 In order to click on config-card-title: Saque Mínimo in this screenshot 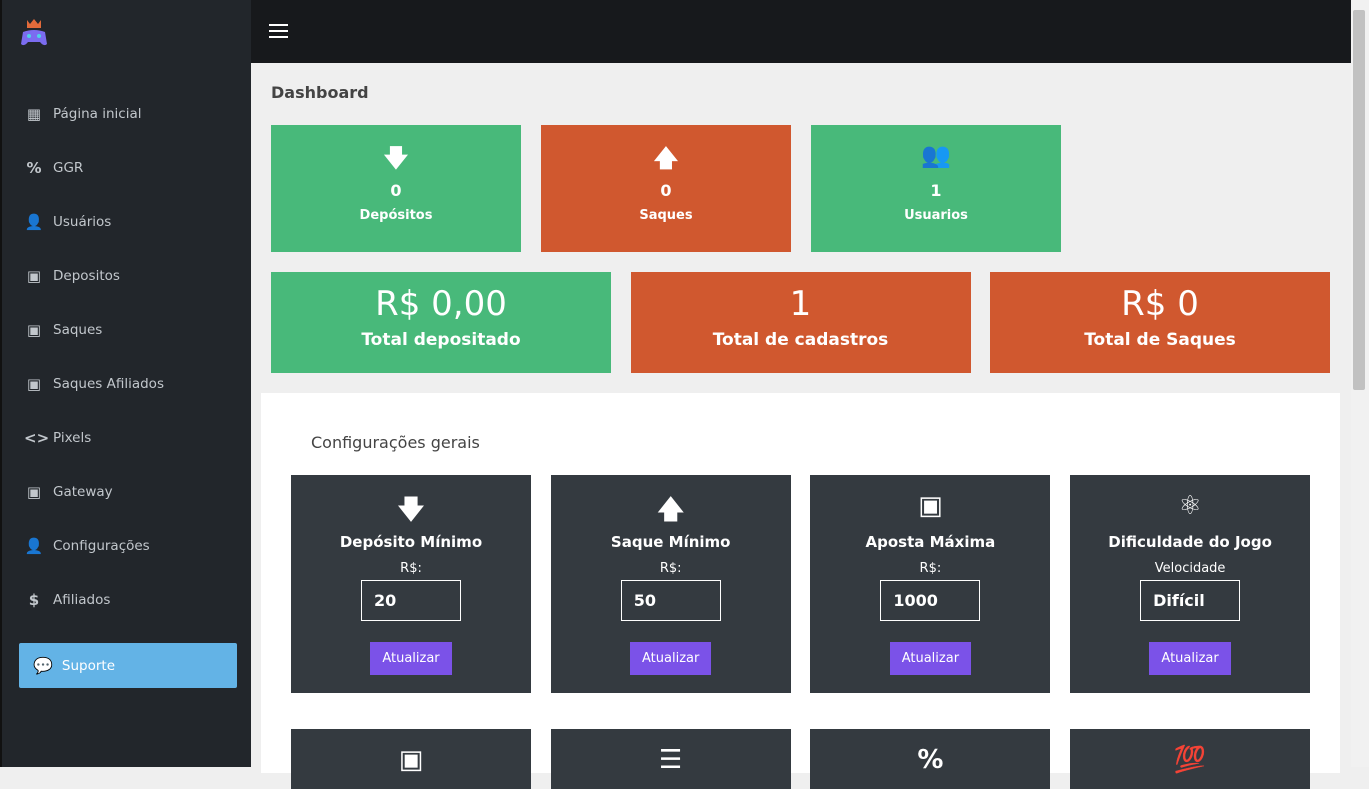, I will do `click(670, 542)`.